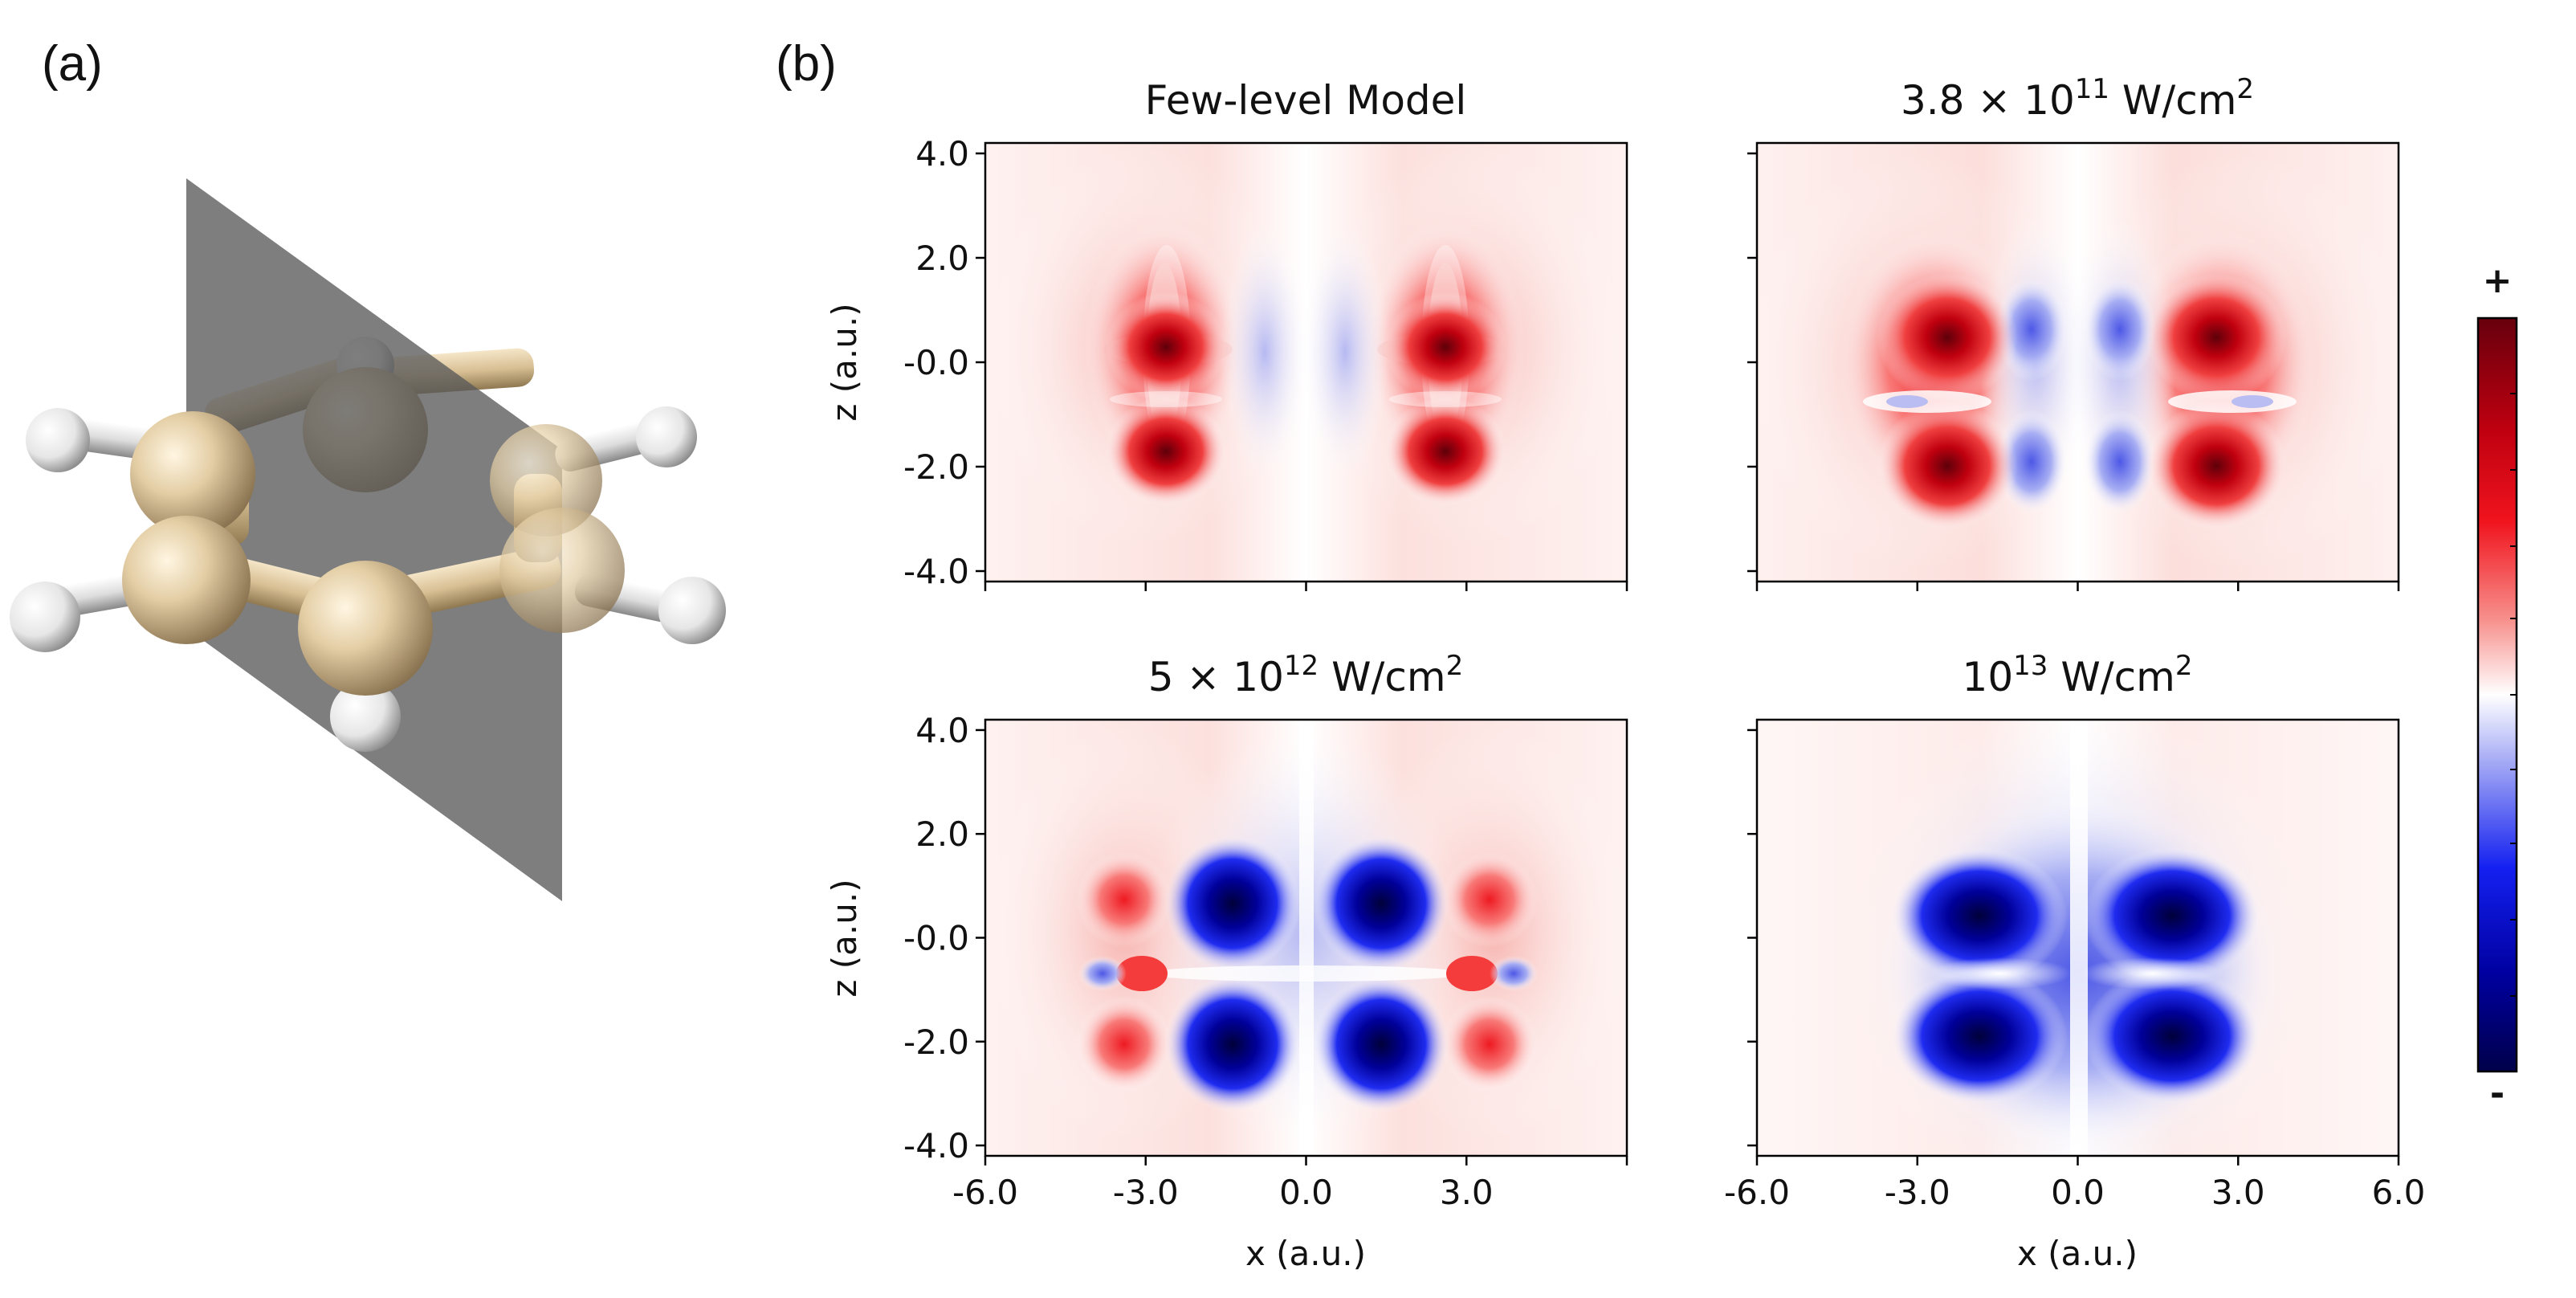 The width and height of the screenshot is (2576, 1298). Describe the element at coordinates (1305, 1253) in the screenshot. I see `x-axis-label-left: x (a.u.)` at that location.